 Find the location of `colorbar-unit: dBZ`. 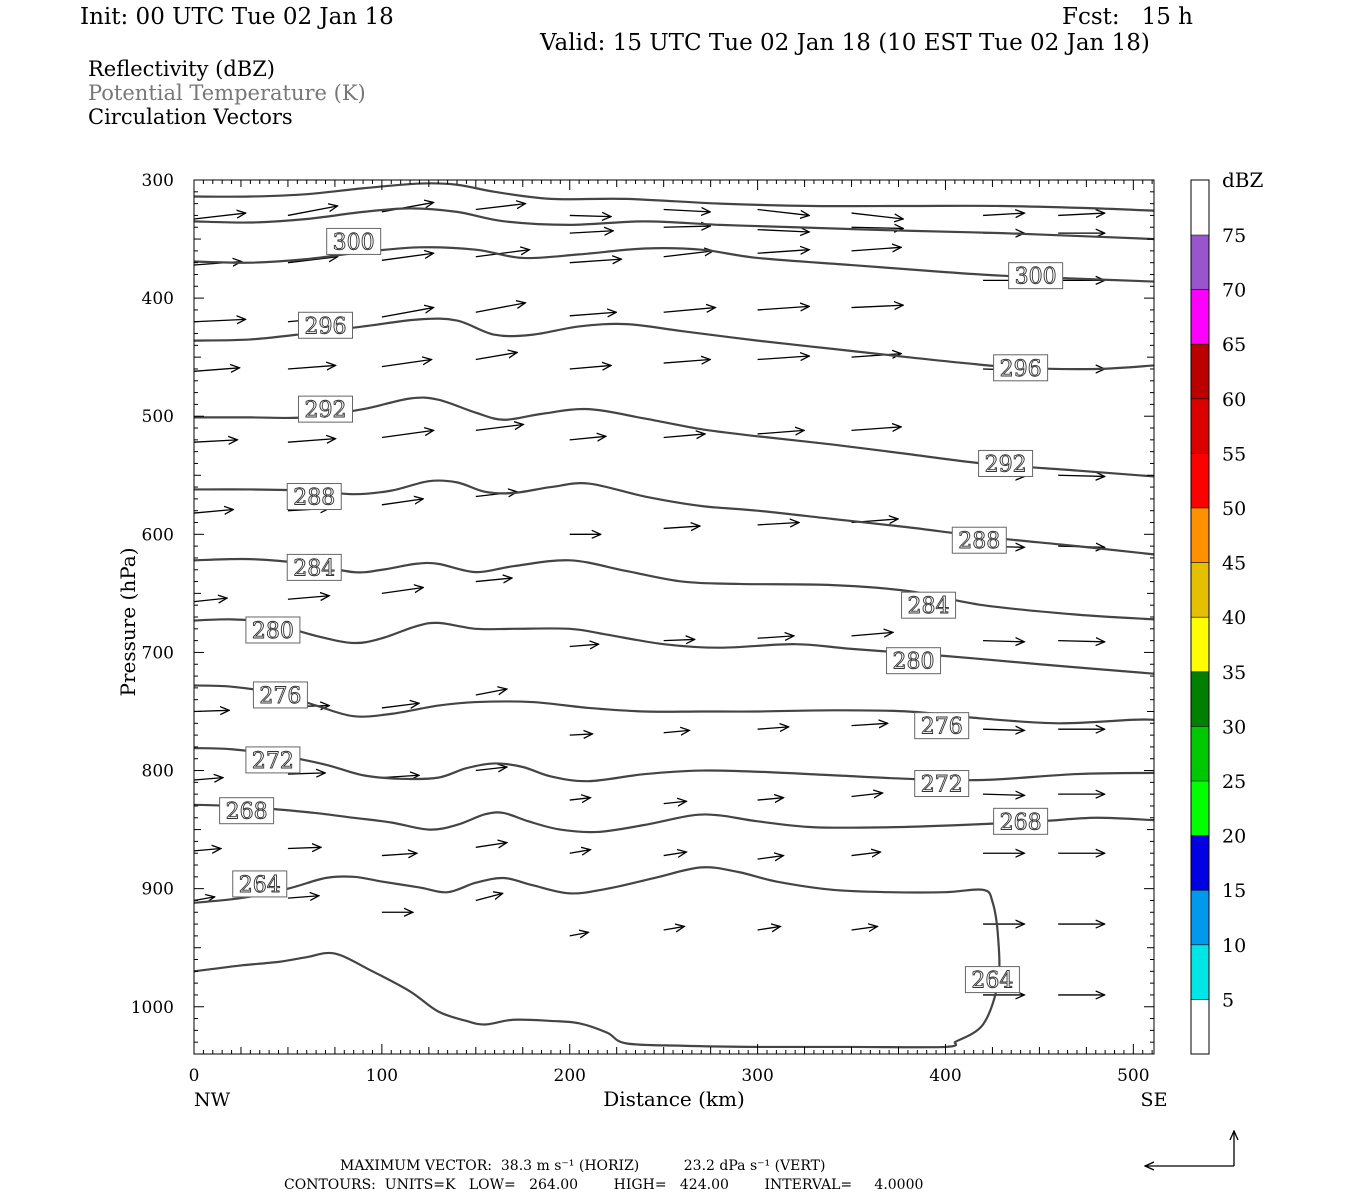

colorbar-unit: dBZ is located at coordinates (1243, 180).